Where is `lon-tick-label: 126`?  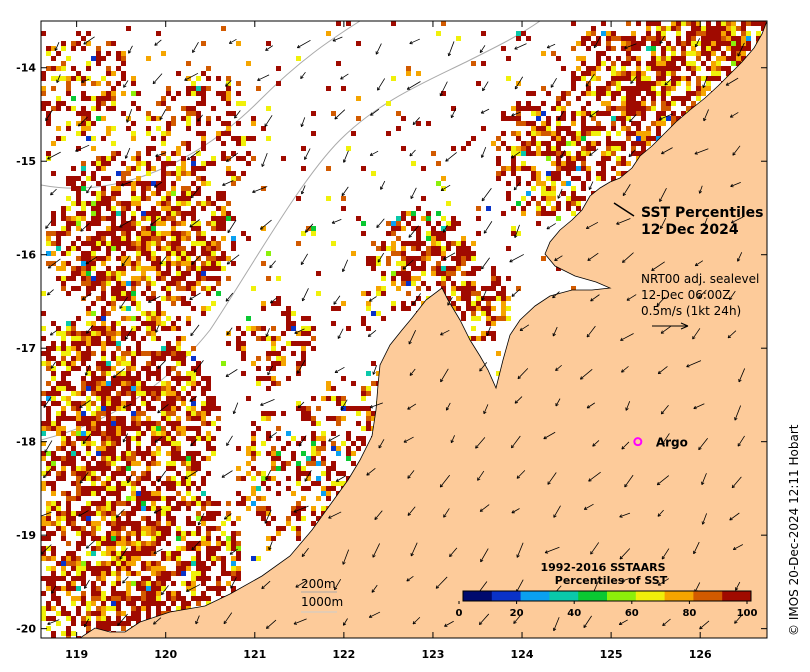 lon-tick-label: 126 is located at coordinates (700, 654).